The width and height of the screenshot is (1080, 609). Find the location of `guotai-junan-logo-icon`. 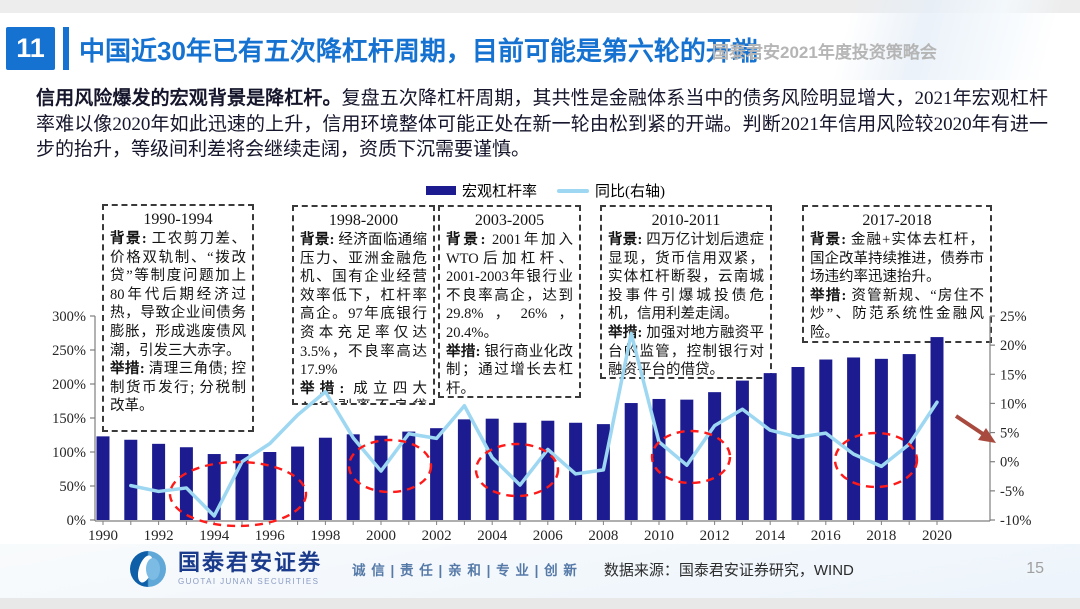

guotai-junan-logo-icon is located at coordinates (148, 569).